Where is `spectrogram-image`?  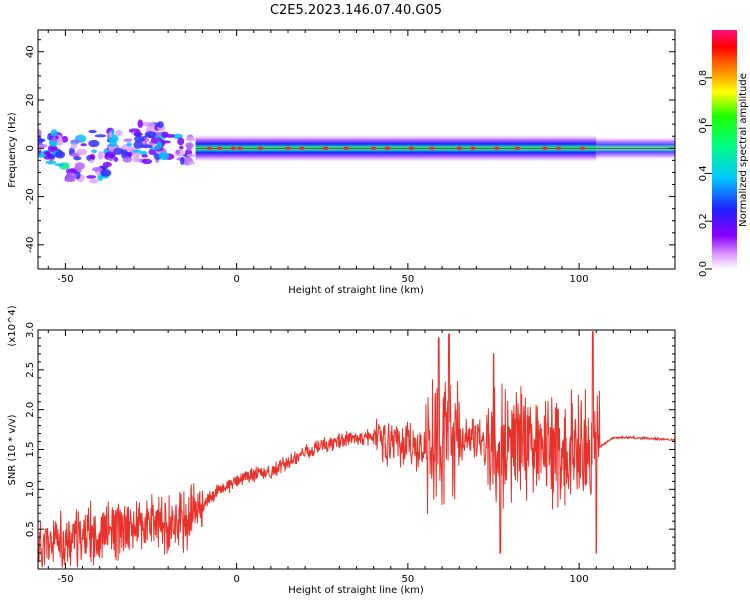 spectrogram-image is located at coordinates (356, 151).